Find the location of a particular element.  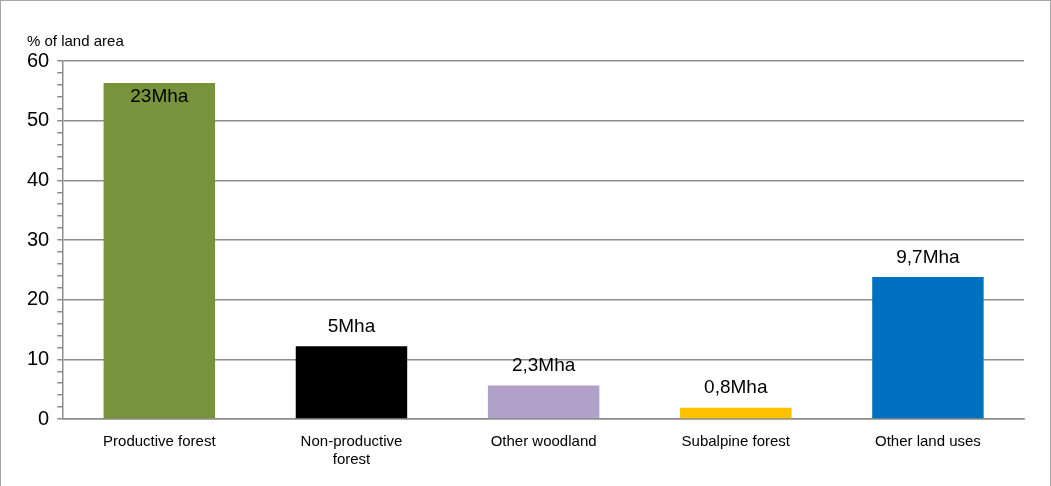

x-tick-label: Subalpine forest is located at coordinates (736, 441).